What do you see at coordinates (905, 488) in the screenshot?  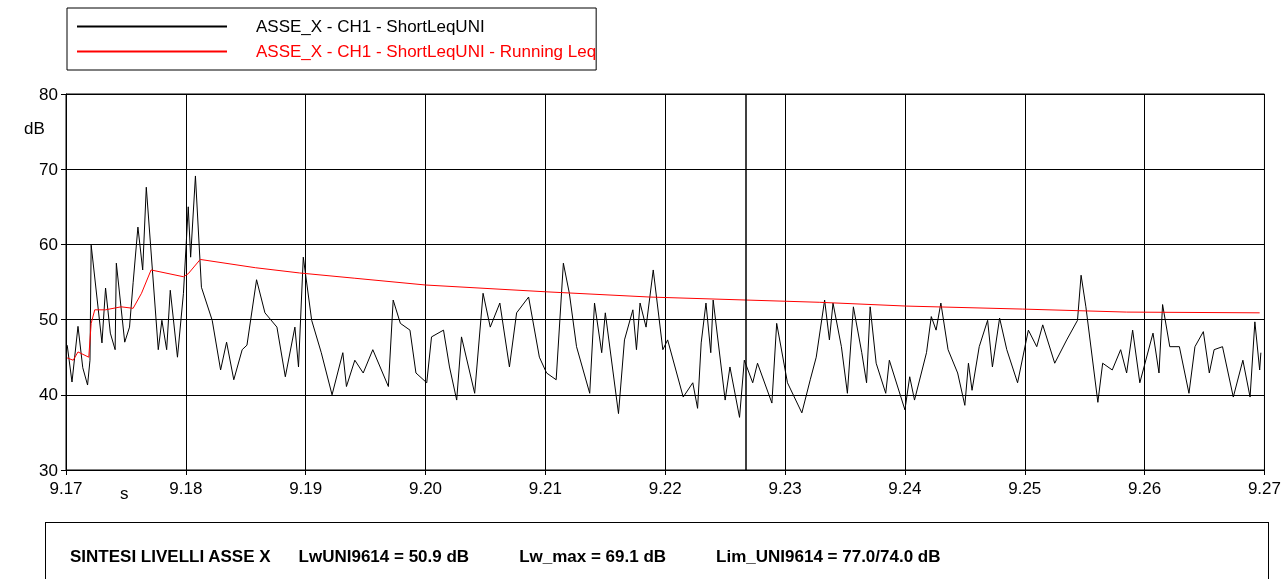 I see `x-tick-label: 9.24` at bounding box center [905, 488].